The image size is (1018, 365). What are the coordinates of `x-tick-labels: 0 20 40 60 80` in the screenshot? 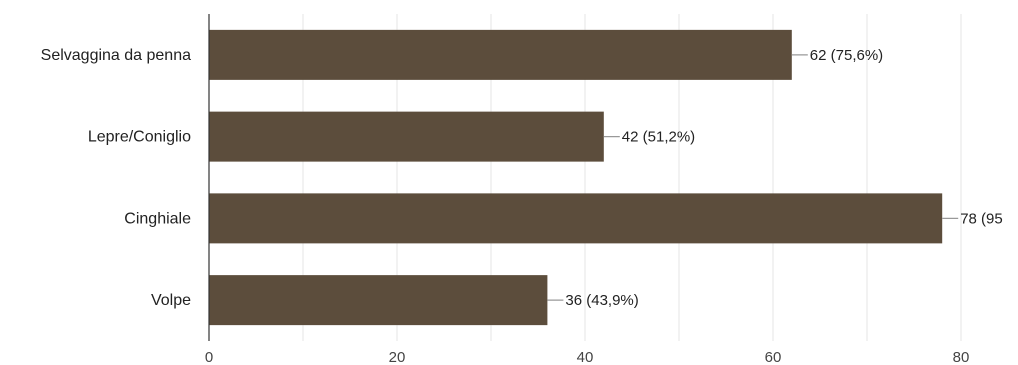 It's located at (587, 357).